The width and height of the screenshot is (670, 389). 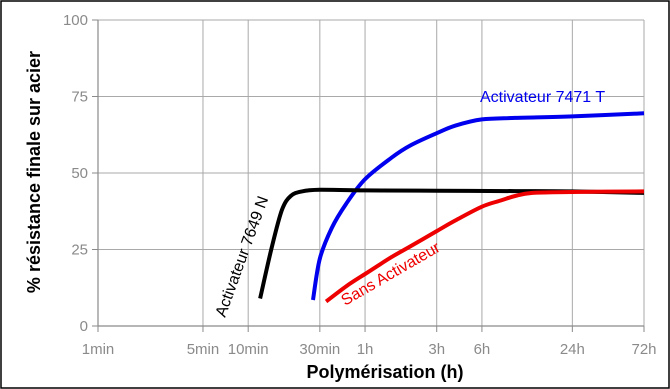 I want to click on x-tick-label: 24h, so click(x=572, y=349).